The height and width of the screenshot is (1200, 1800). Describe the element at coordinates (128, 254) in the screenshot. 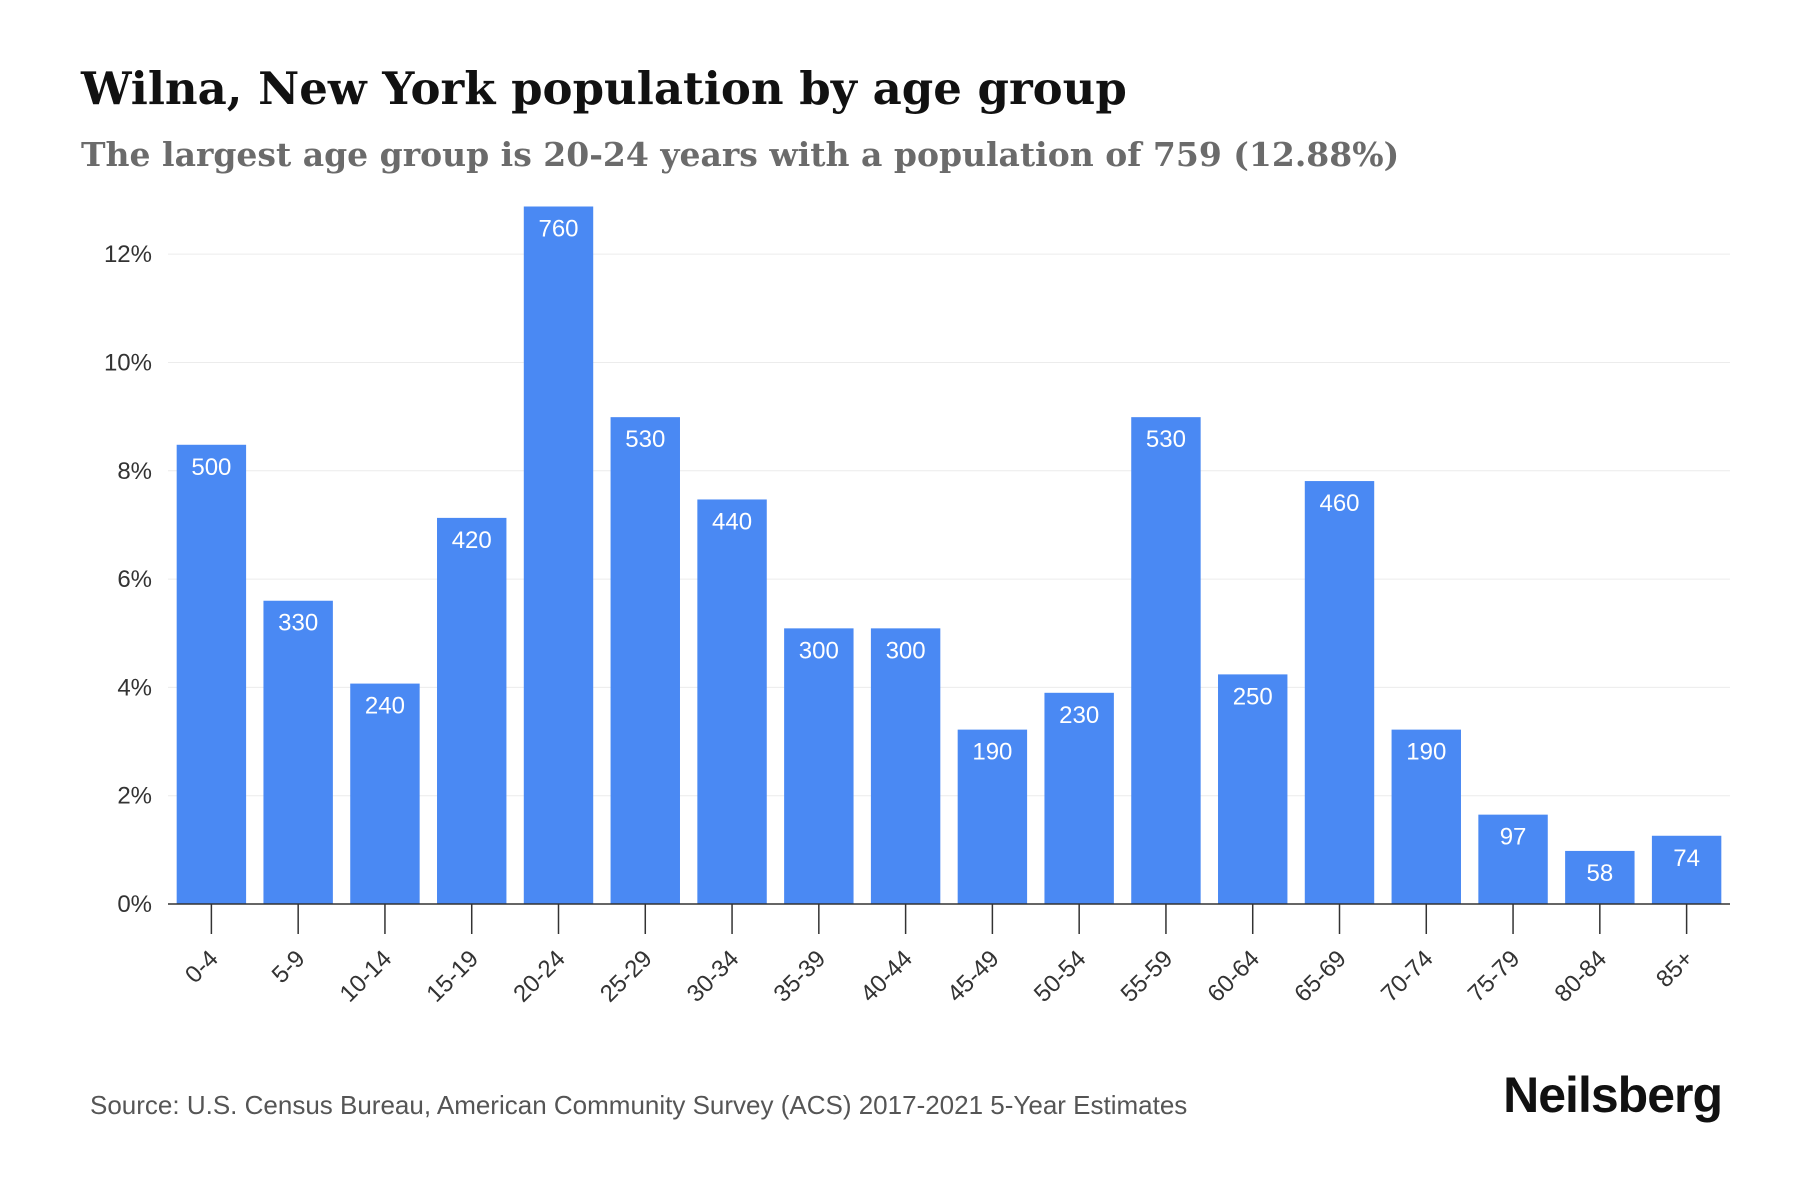

I see `y-tick-label: 12%` at that location.